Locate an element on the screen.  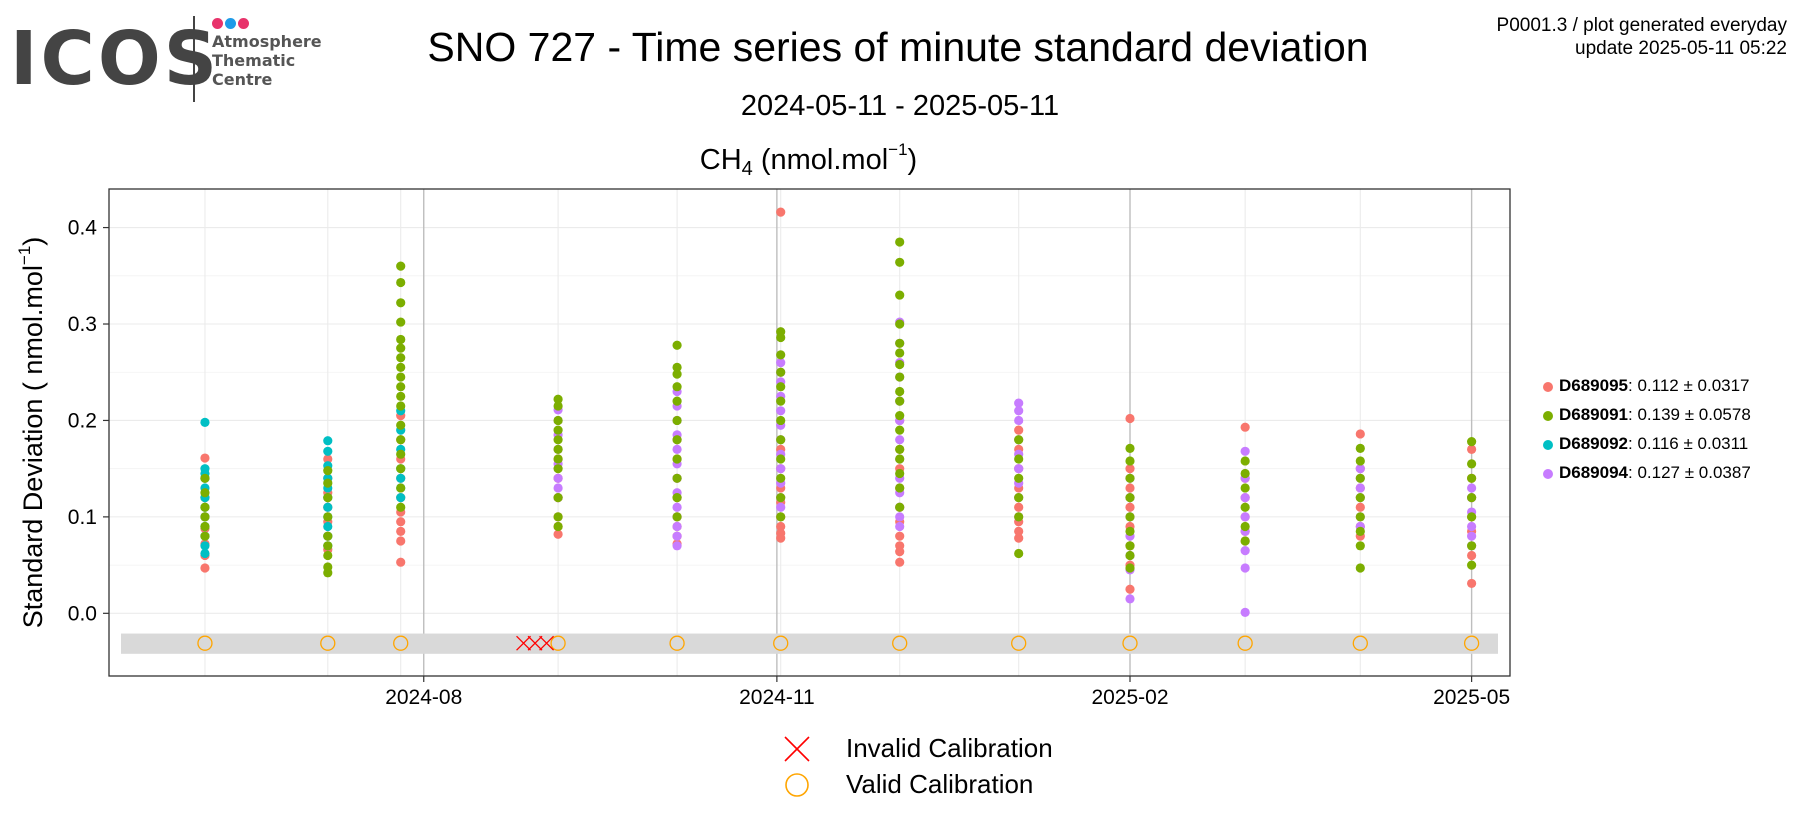
valid-circle-icon is located at coordinates (797, 785).